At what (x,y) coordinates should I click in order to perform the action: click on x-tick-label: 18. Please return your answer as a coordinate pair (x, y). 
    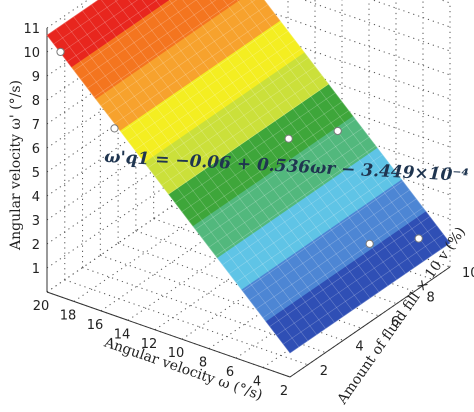
    Looking at the image, I should click on (68, 315).